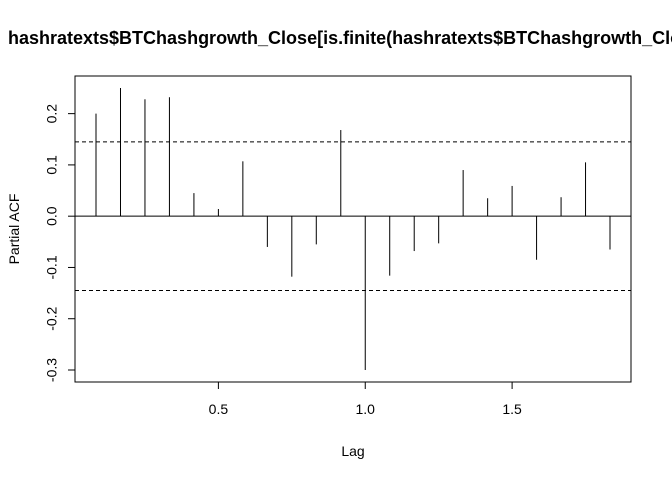  I want to click on y-axis-label: Partial ACF, so click(14, 229).